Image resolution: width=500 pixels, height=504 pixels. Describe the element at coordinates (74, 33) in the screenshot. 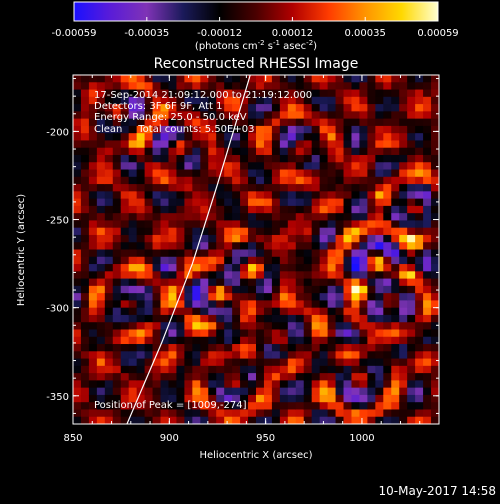

I see `colorbar-tick-label: -0.00059` at that location.